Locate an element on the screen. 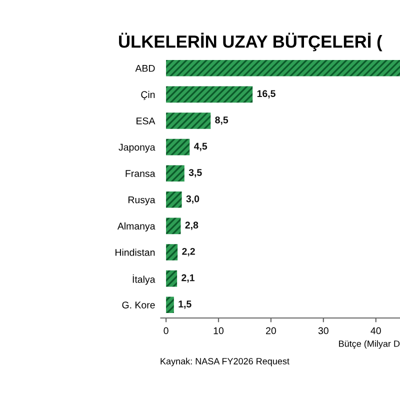 This screenshot has width=400, height=400. data-label: 4,5 is located at coordinates (201, 147).